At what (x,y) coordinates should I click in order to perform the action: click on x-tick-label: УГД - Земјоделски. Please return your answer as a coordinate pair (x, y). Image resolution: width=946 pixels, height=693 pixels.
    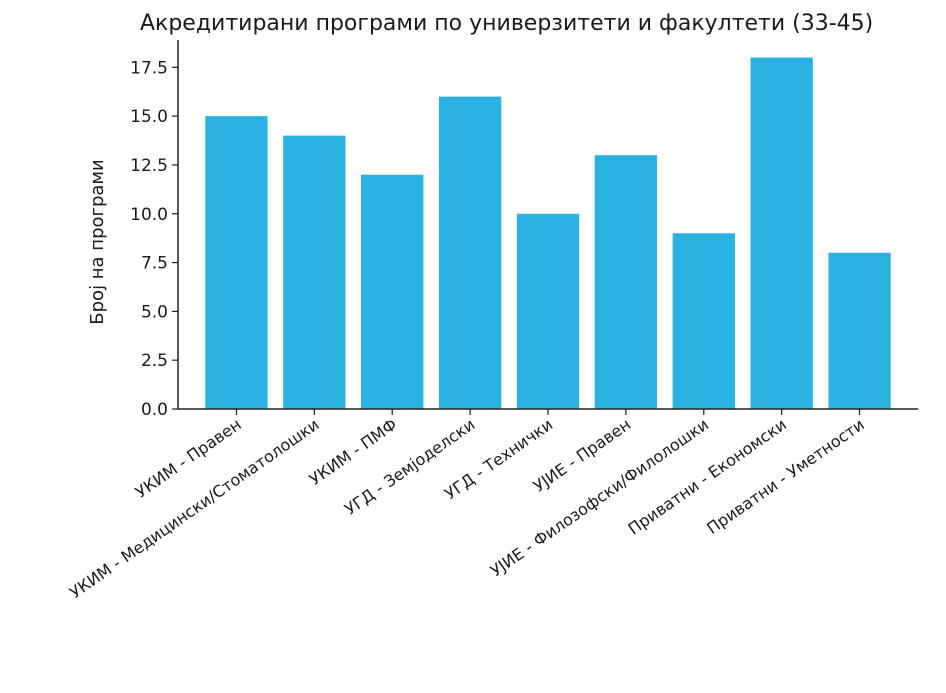
    Looking at the image, I should click on (409, 467).